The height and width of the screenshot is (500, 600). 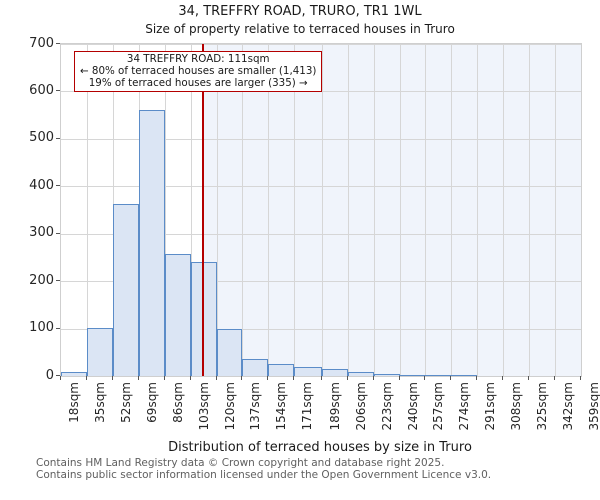 I want to click on x-tick-label: 325sqm, so click(x=542, y=406).